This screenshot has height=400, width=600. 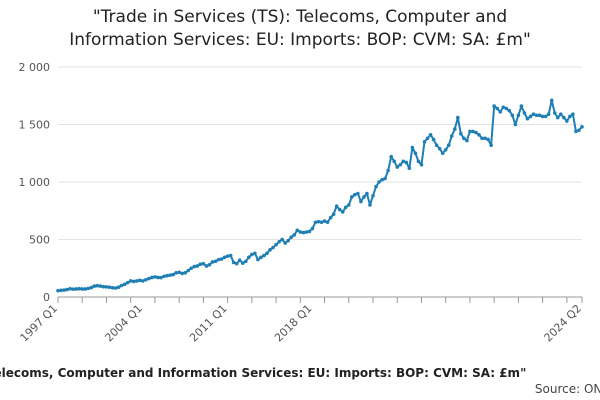 I want to click on x-tick-label: 2004 Q1, so click(x=123, y=323).